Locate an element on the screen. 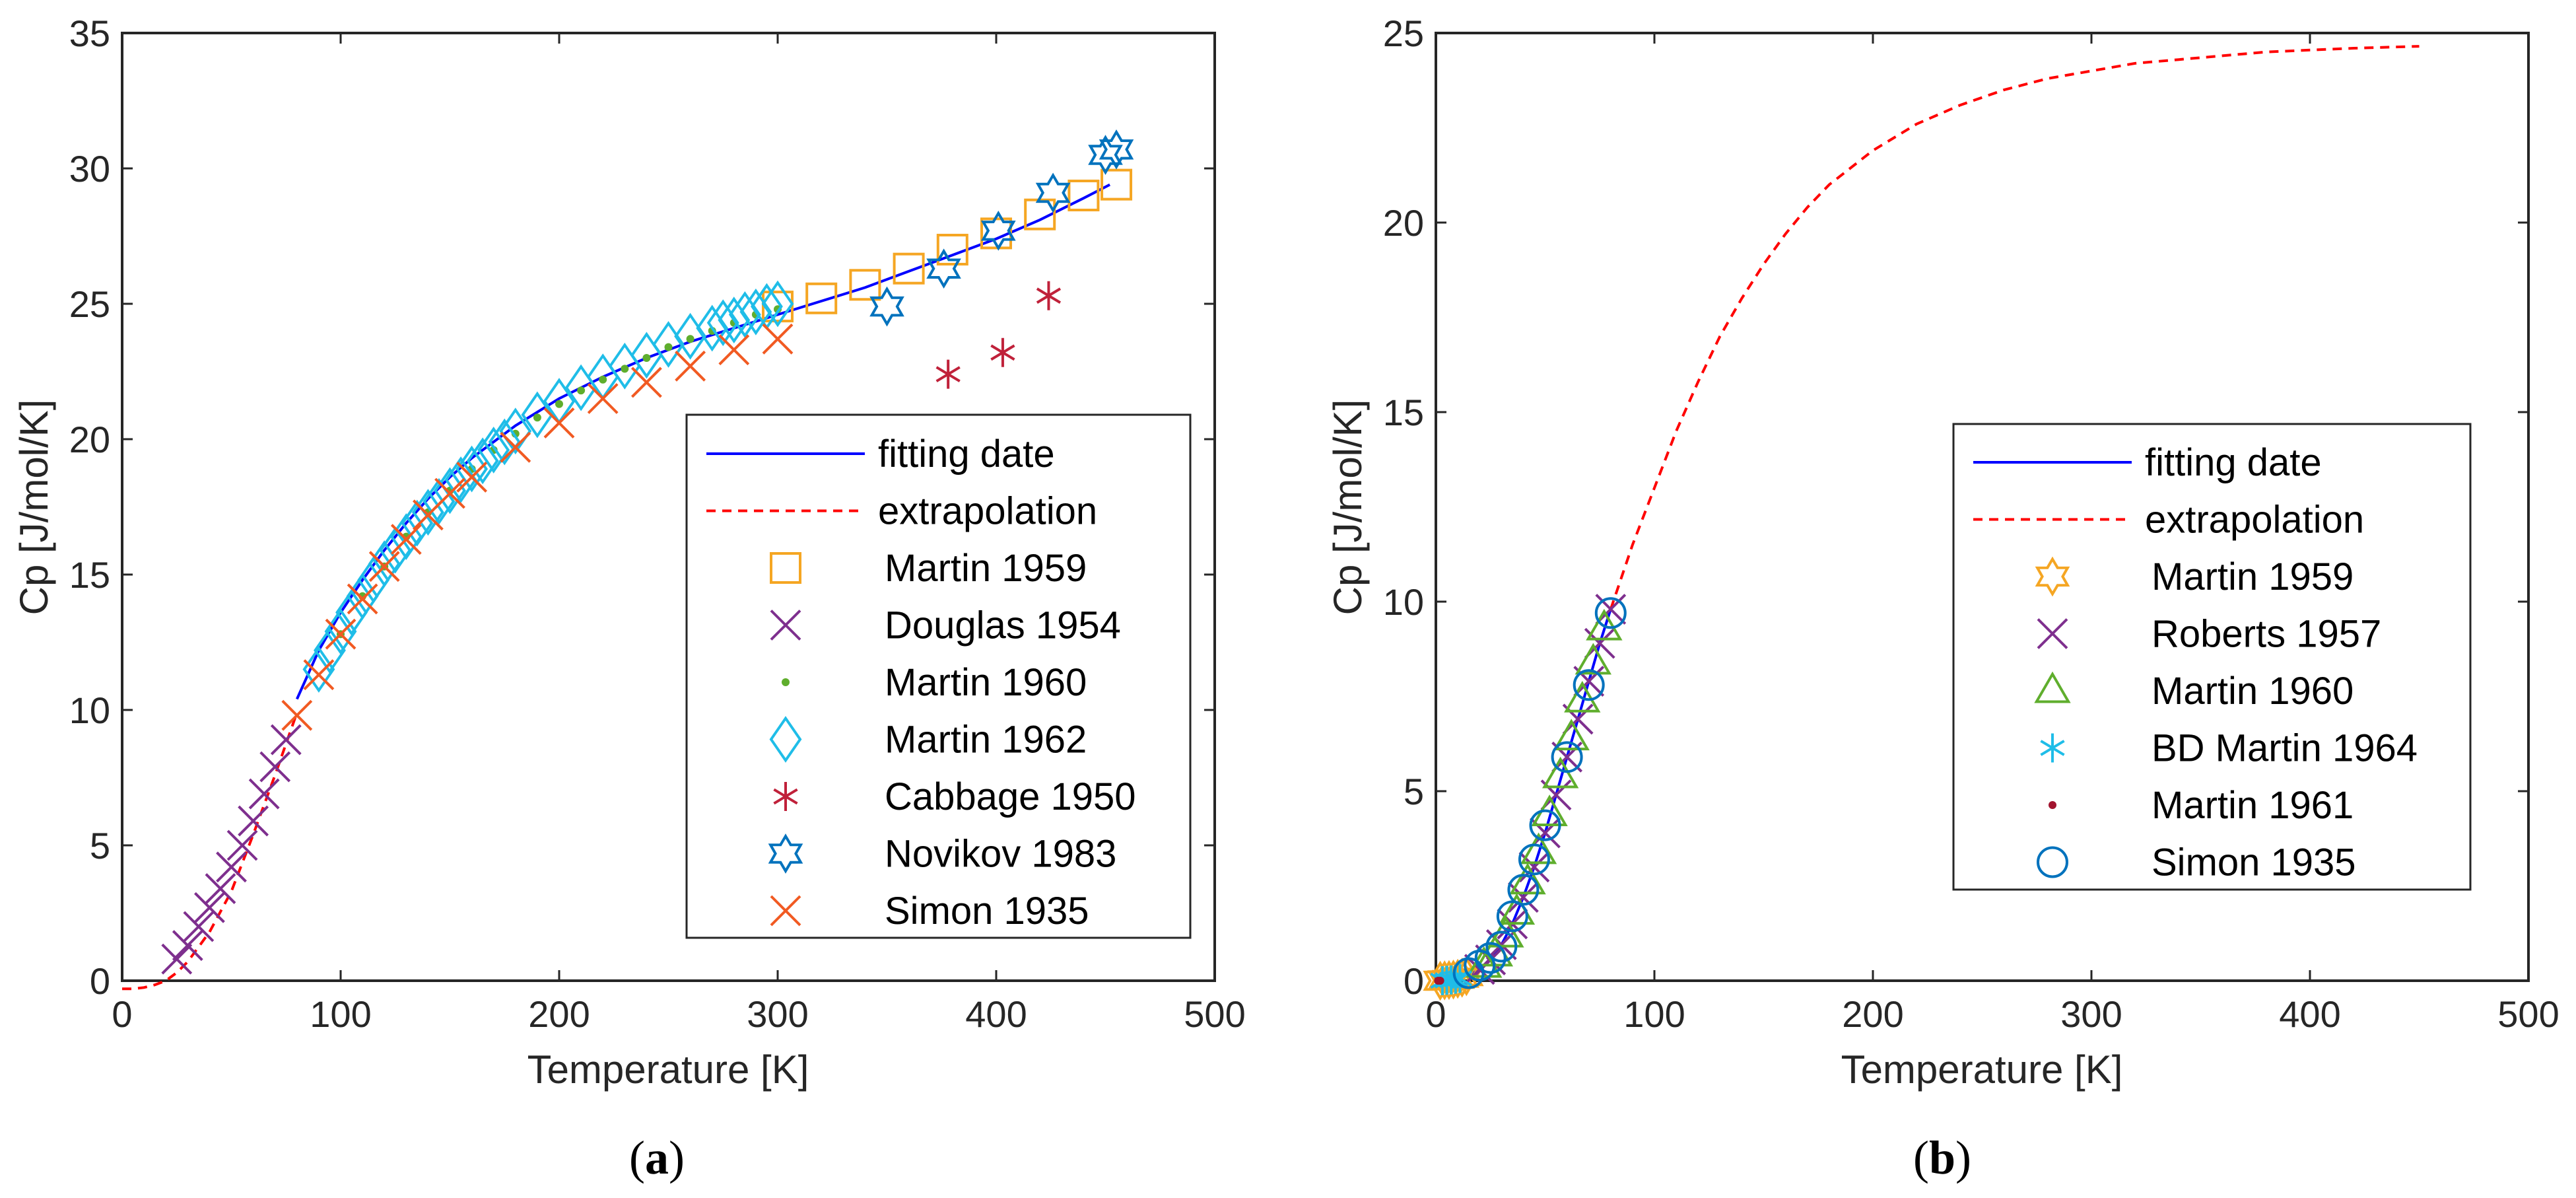 The height and width of the screenshot is (1198, 2576). legend-label: Martin 1959 is located at coordinates (2253, 576).